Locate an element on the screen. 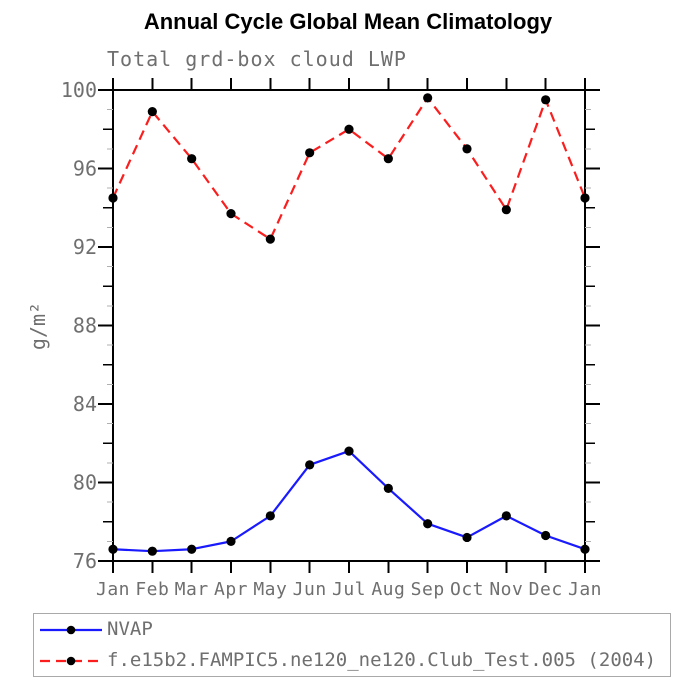 The height and width of the screenshot is (696, 696). x-tick-label: Aug is located at coordinates (388, 589).